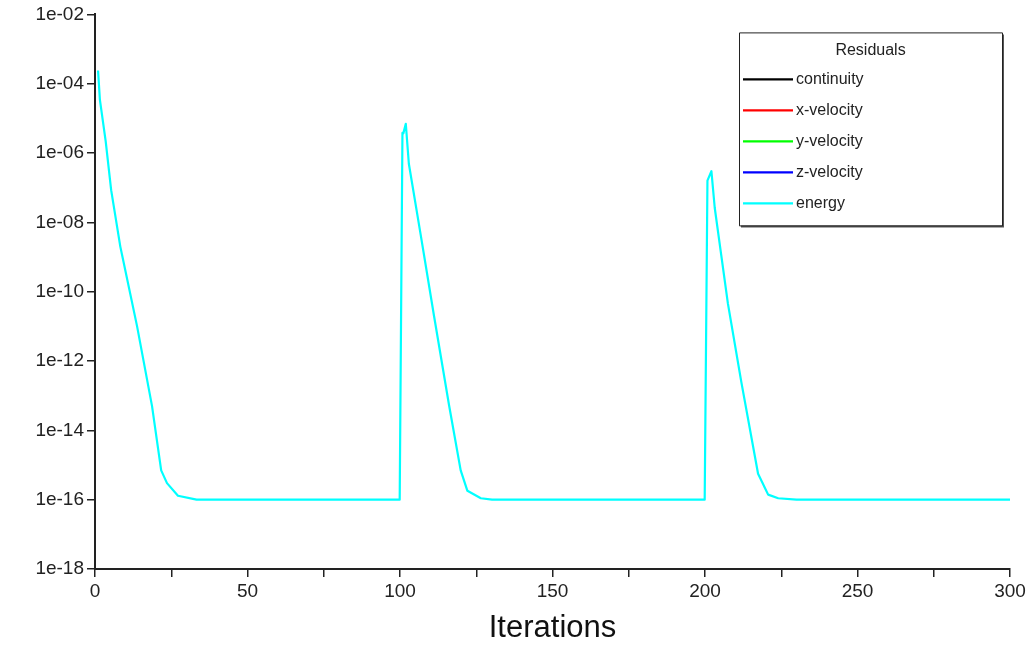 This screenshot has width=1032, height=655. What do you see at coordinates (60, 82) in the screenshot?
I see `y-tick-label: 1e-04` at bounding box center [60, 82].